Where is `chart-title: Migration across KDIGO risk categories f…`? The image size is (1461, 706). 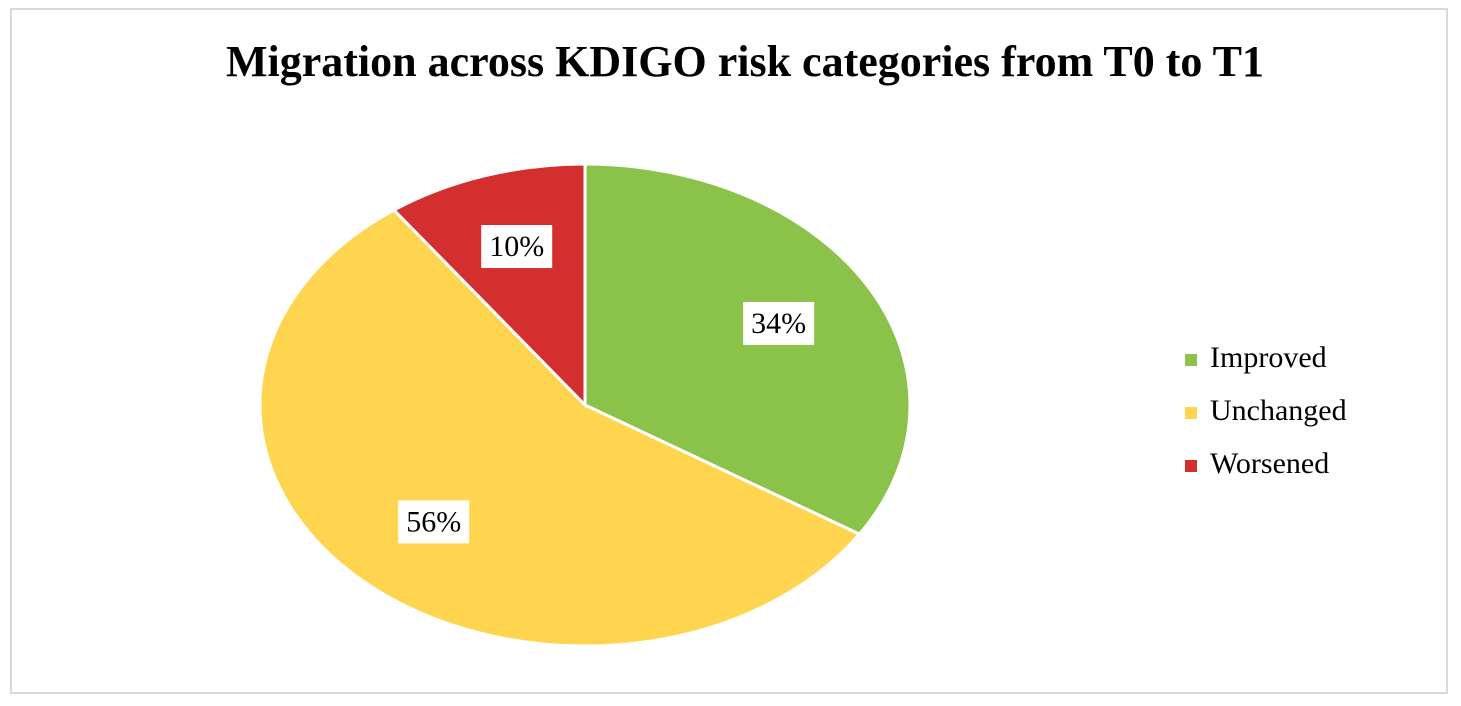 chart-title: Migration across KDIGO risk categories f… is located at coordinates (745, 61).